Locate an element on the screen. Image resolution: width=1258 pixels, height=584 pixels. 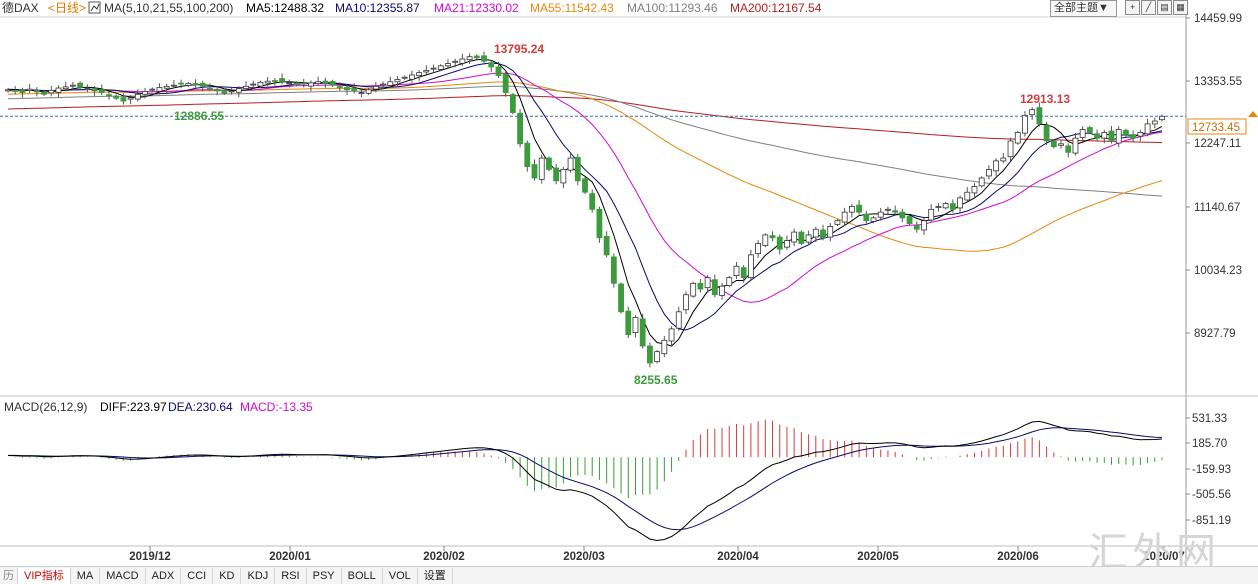
price-tick-label: 14459.99 is located at coordinates (1218, 19).